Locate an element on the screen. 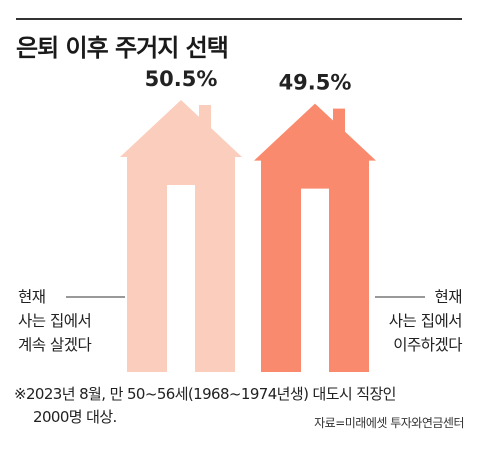  label-move-line2: 사는 집에서 is located at coordinates (425, 321).